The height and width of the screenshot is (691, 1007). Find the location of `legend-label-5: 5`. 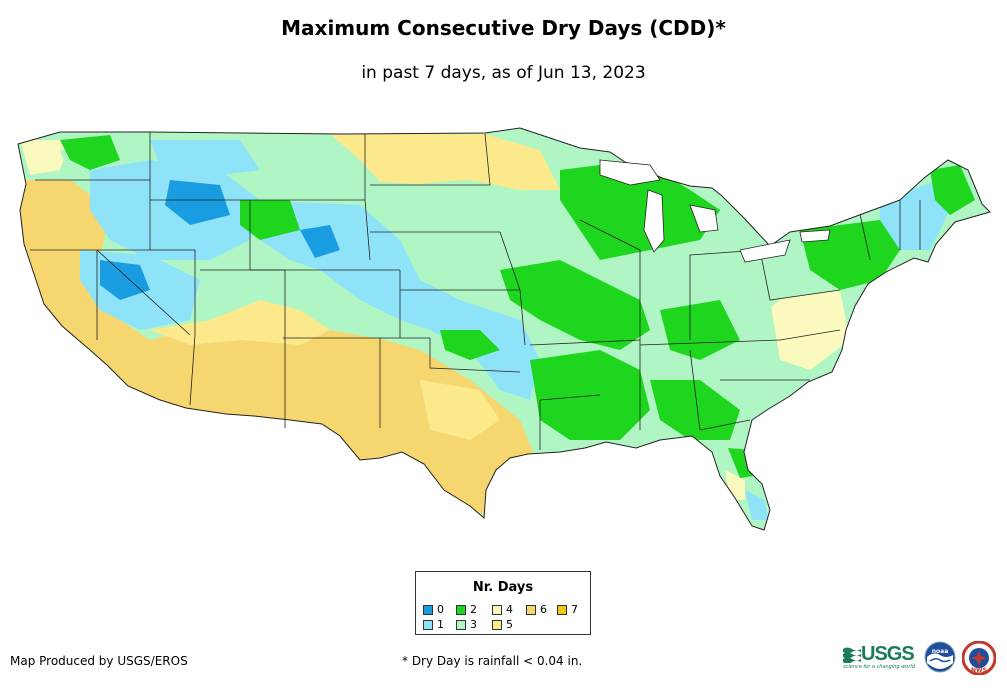

legend-label-5: 5 is located at coordinates (509, 624).